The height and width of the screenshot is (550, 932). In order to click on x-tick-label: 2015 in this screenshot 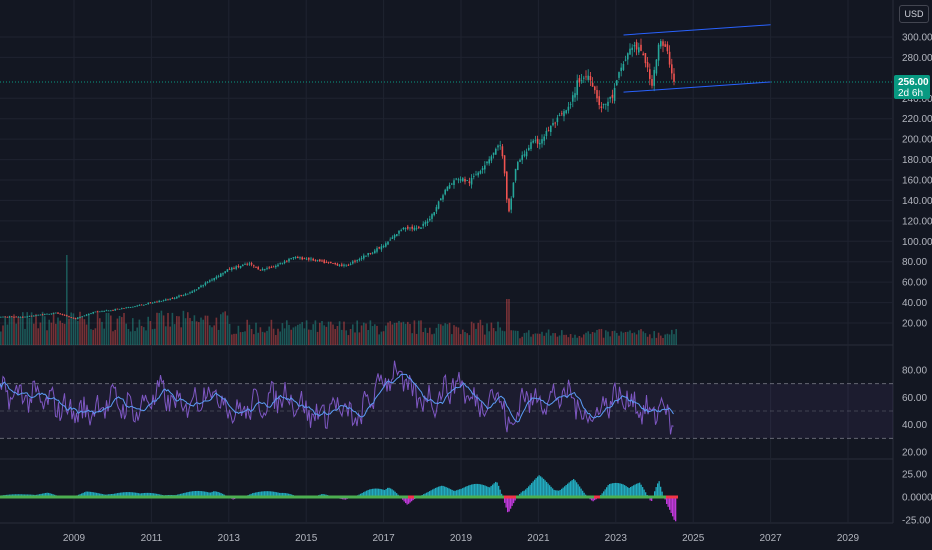, I will do `click(306, 538)`.